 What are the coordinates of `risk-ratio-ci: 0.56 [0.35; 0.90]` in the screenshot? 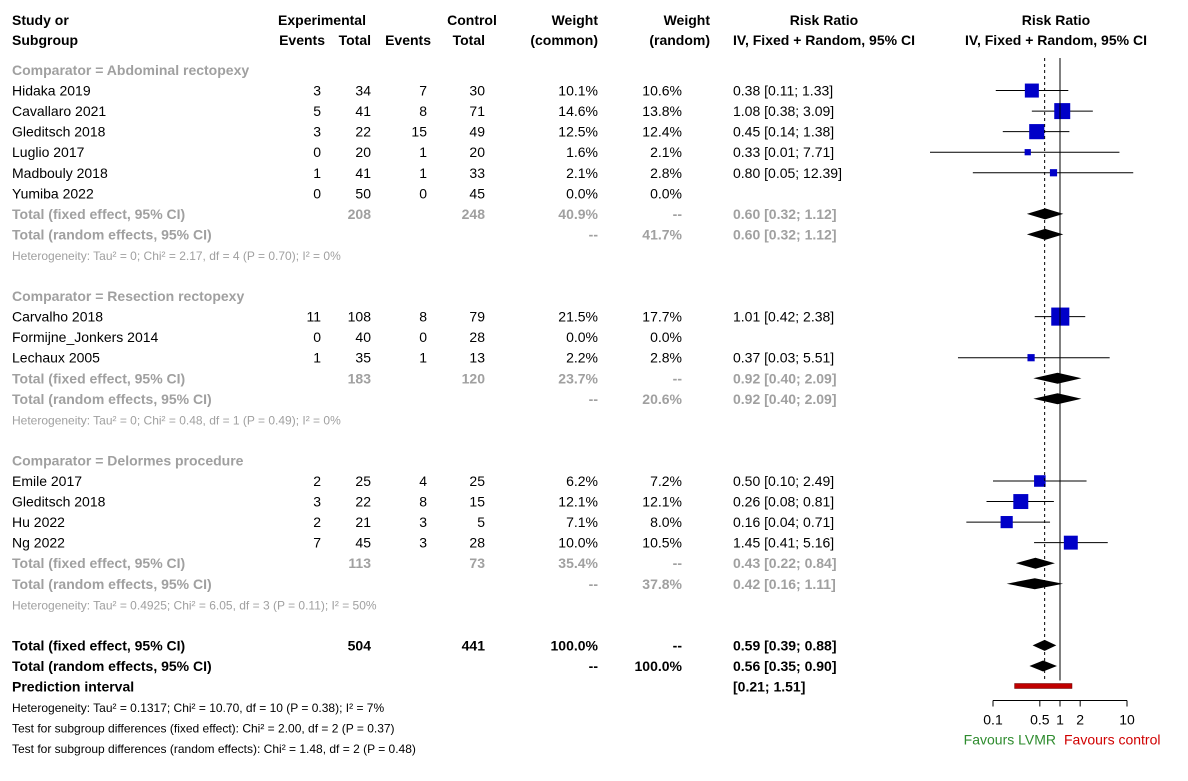 It's located at (785, 666).